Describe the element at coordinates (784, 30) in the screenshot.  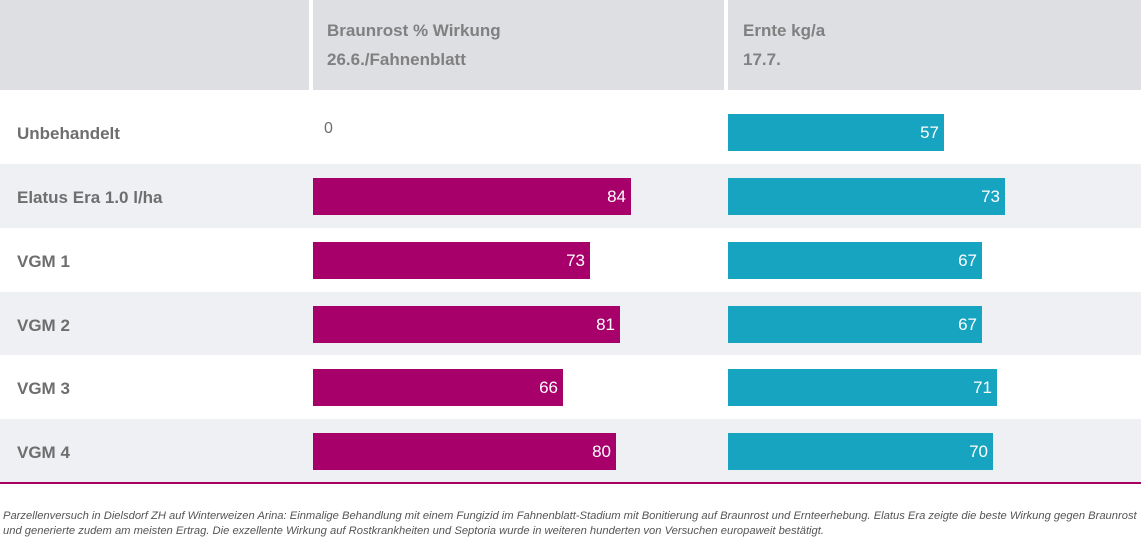
I see `header-ernte-title: Ernte kg/a` at that location.